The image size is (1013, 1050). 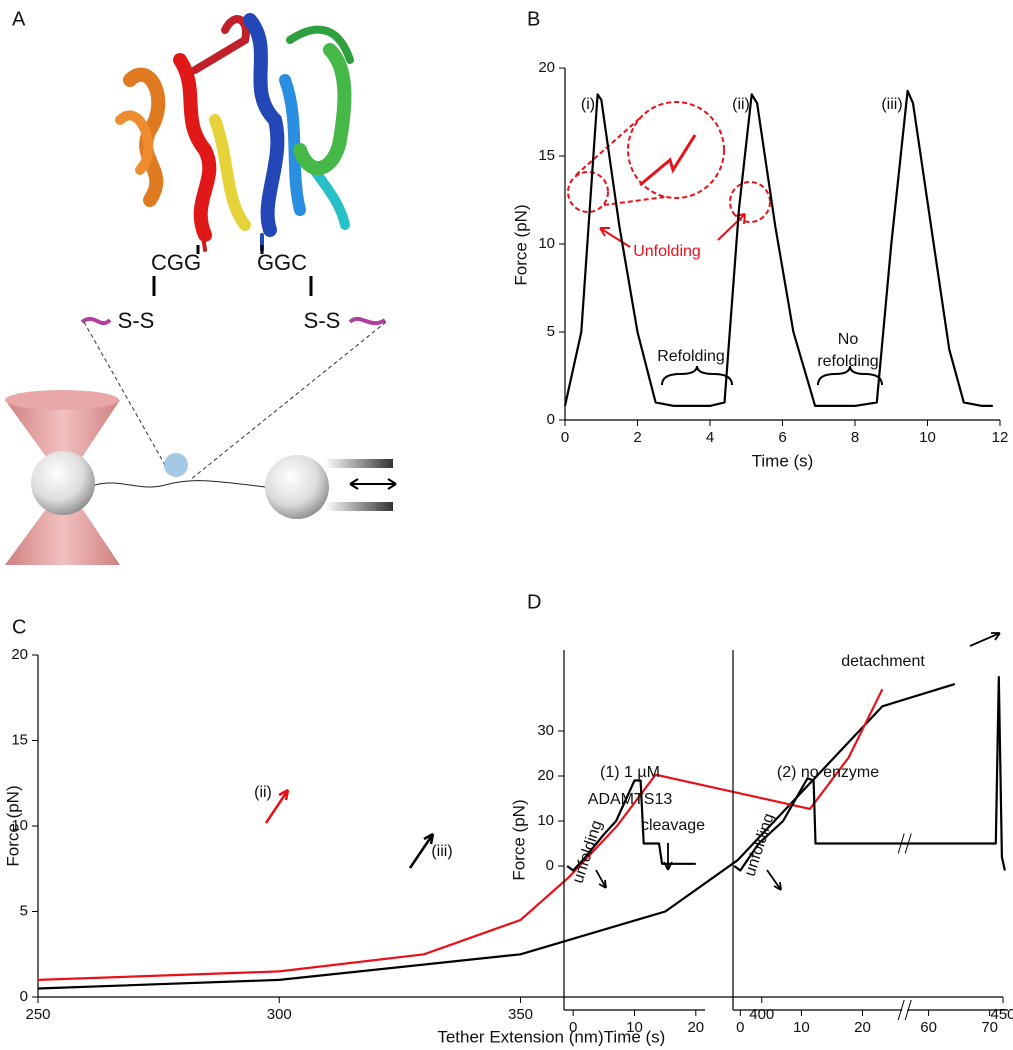 What do you see at coordinates (847, 361) in the screenshot?
I see `annotation: refolding` at bounding box center [847, 361].